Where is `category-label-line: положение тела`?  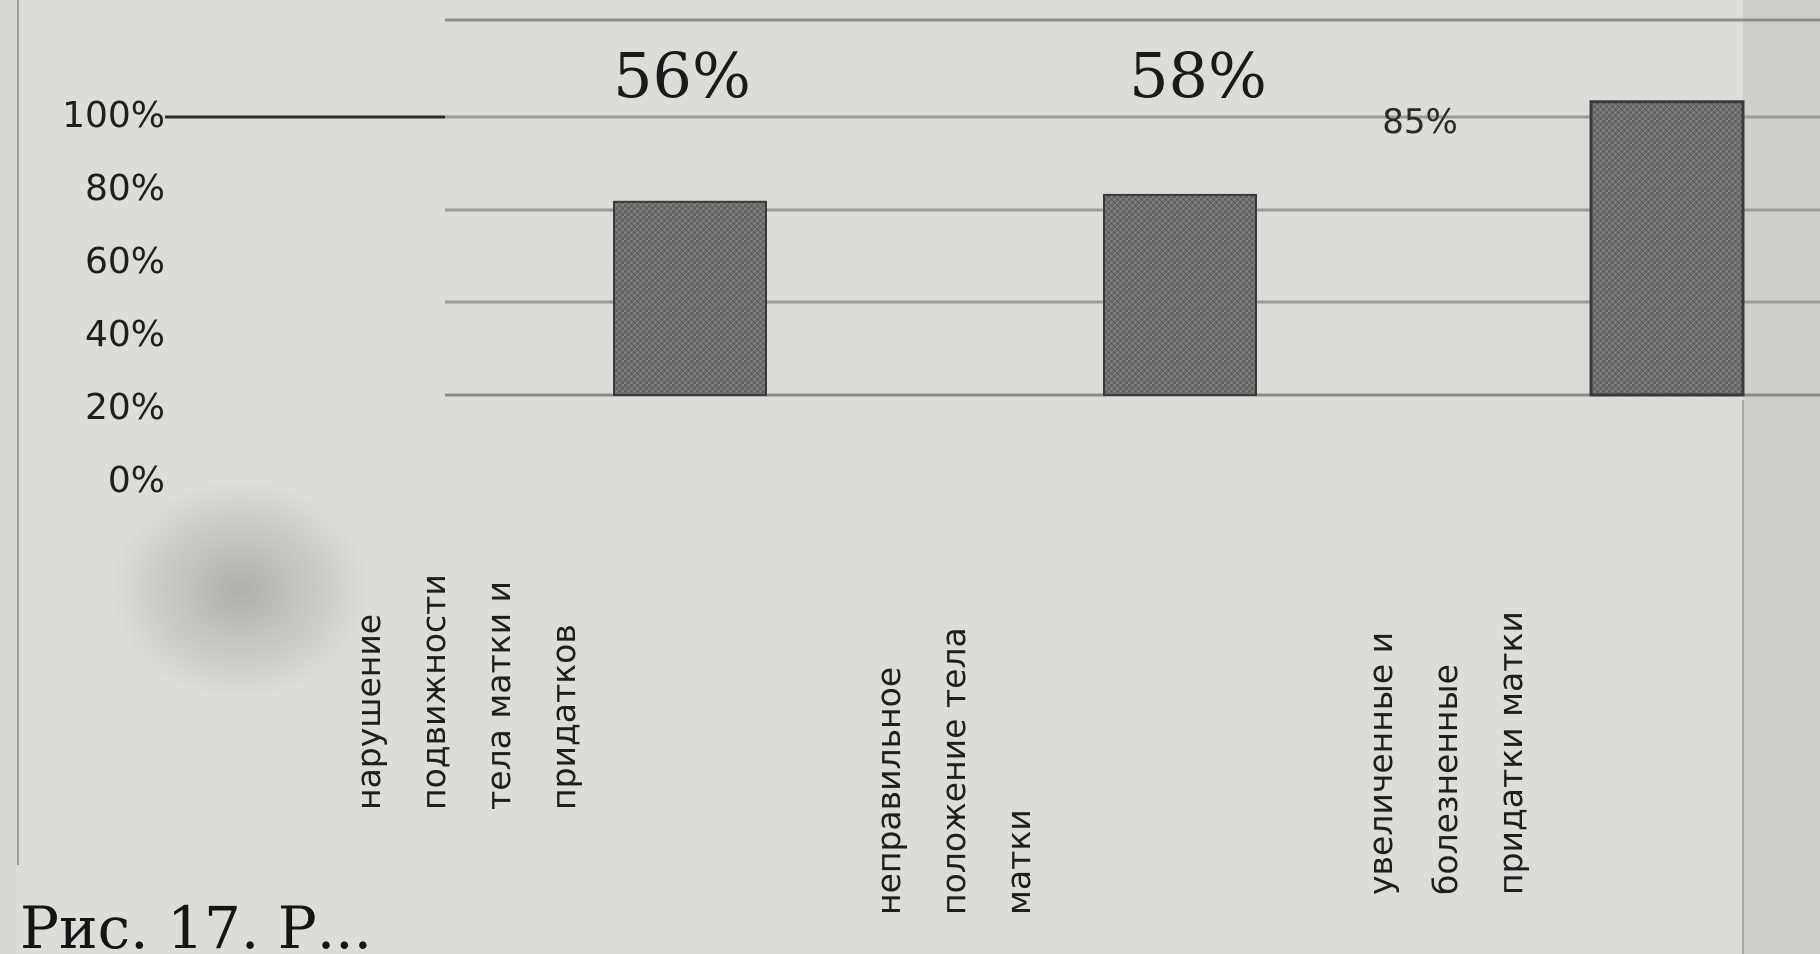
category-label-line: положение тела is located at coordinates (953, 771).